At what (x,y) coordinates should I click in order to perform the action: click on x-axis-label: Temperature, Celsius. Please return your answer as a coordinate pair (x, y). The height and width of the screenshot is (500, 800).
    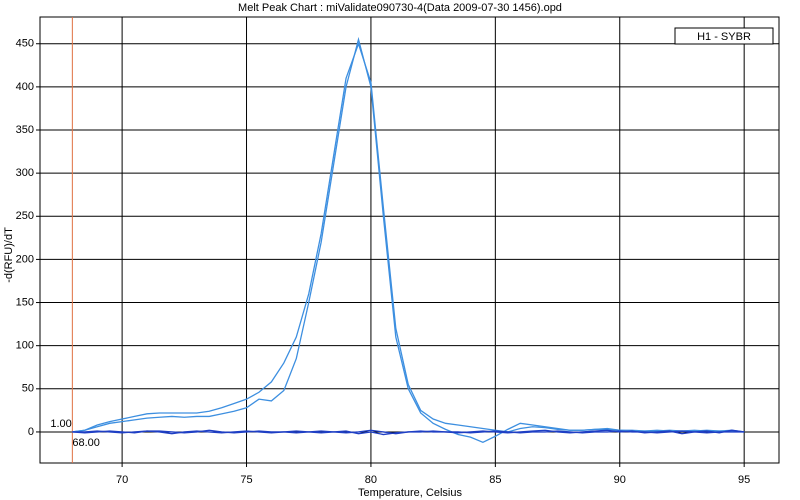
    Looking at the image, I should click on (410, 493).